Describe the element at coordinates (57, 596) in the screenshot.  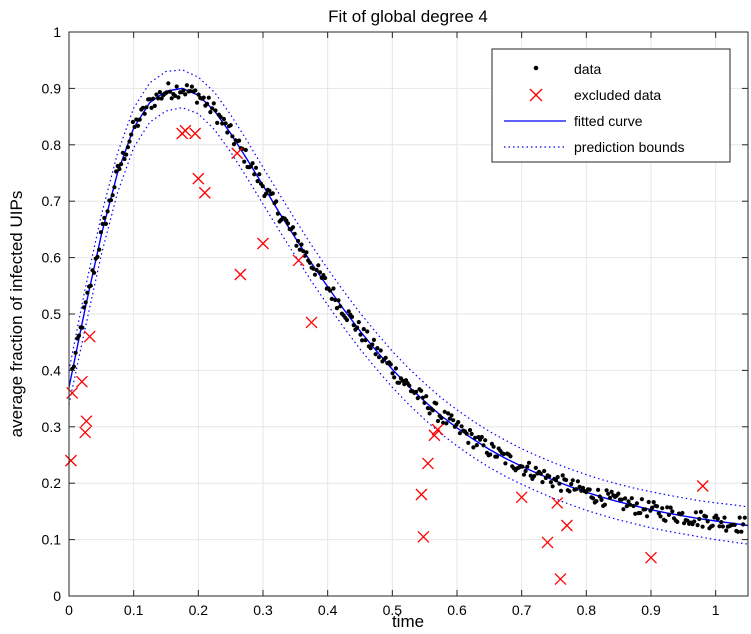
I see `y-tick-label: 0` at that location.